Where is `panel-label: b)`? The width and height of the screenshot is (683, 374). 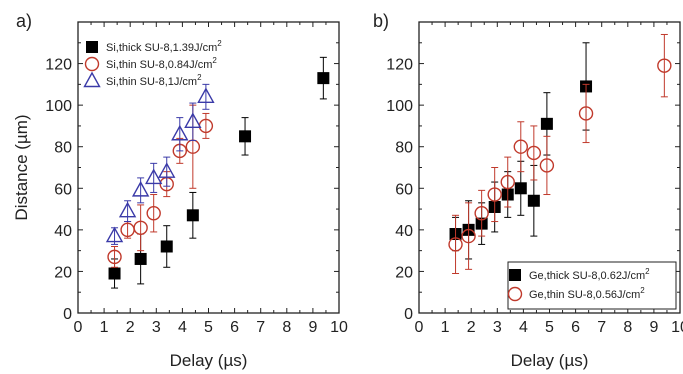 panel-label: b) is located at coordinates (381, 21).